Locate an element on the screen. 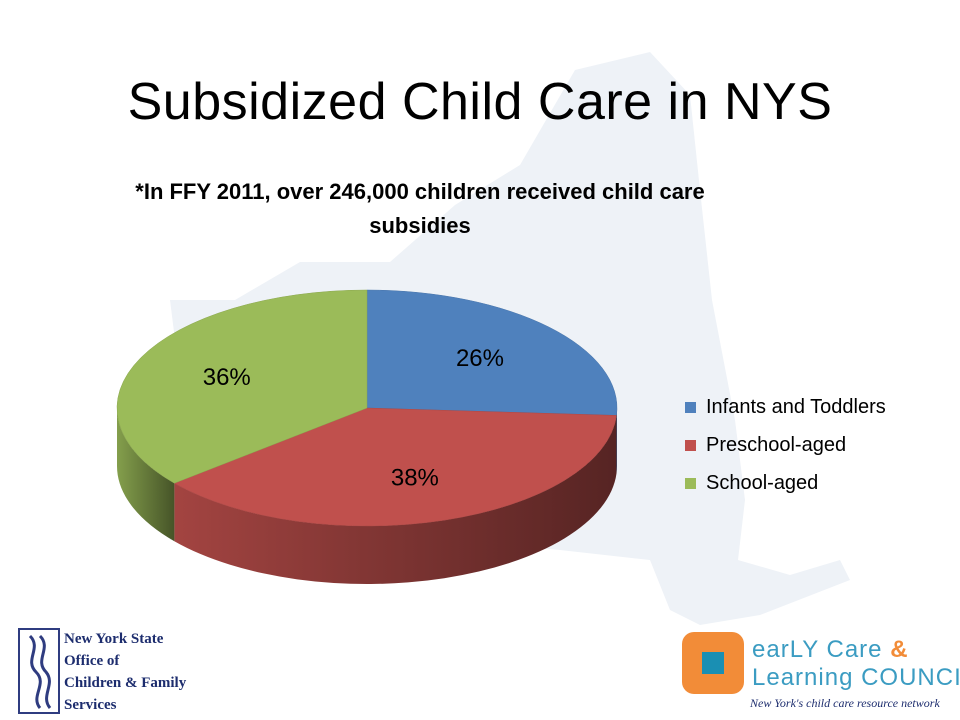 Image resolution: width=960 pixels, height=720 pixels. nys-line3: Children & Family is located at coordinates (125, 683).